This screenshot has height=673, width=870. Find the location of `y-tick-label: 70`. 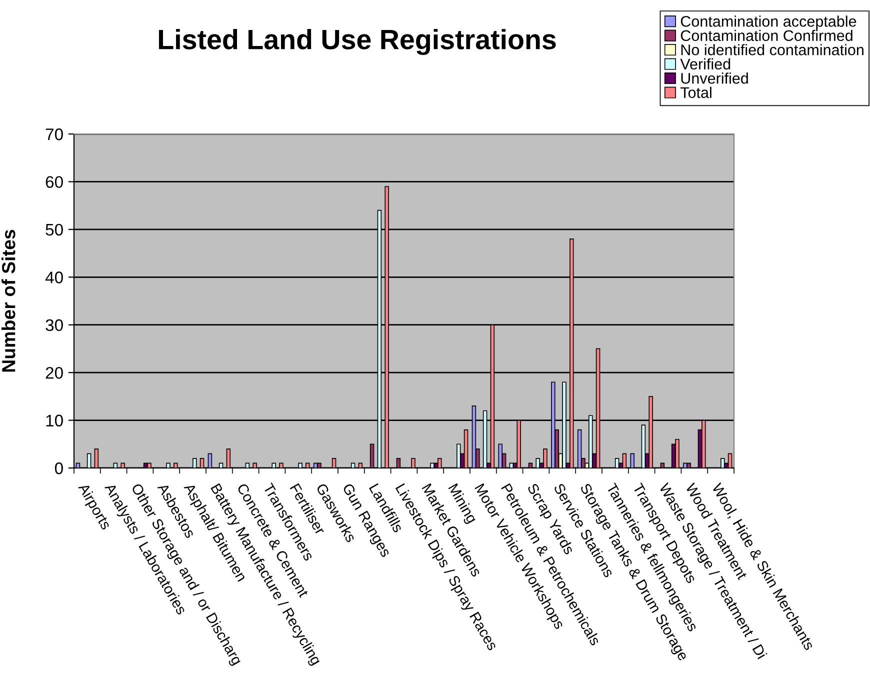

y-tick-label: 70 is located at coordinates (54, 134).